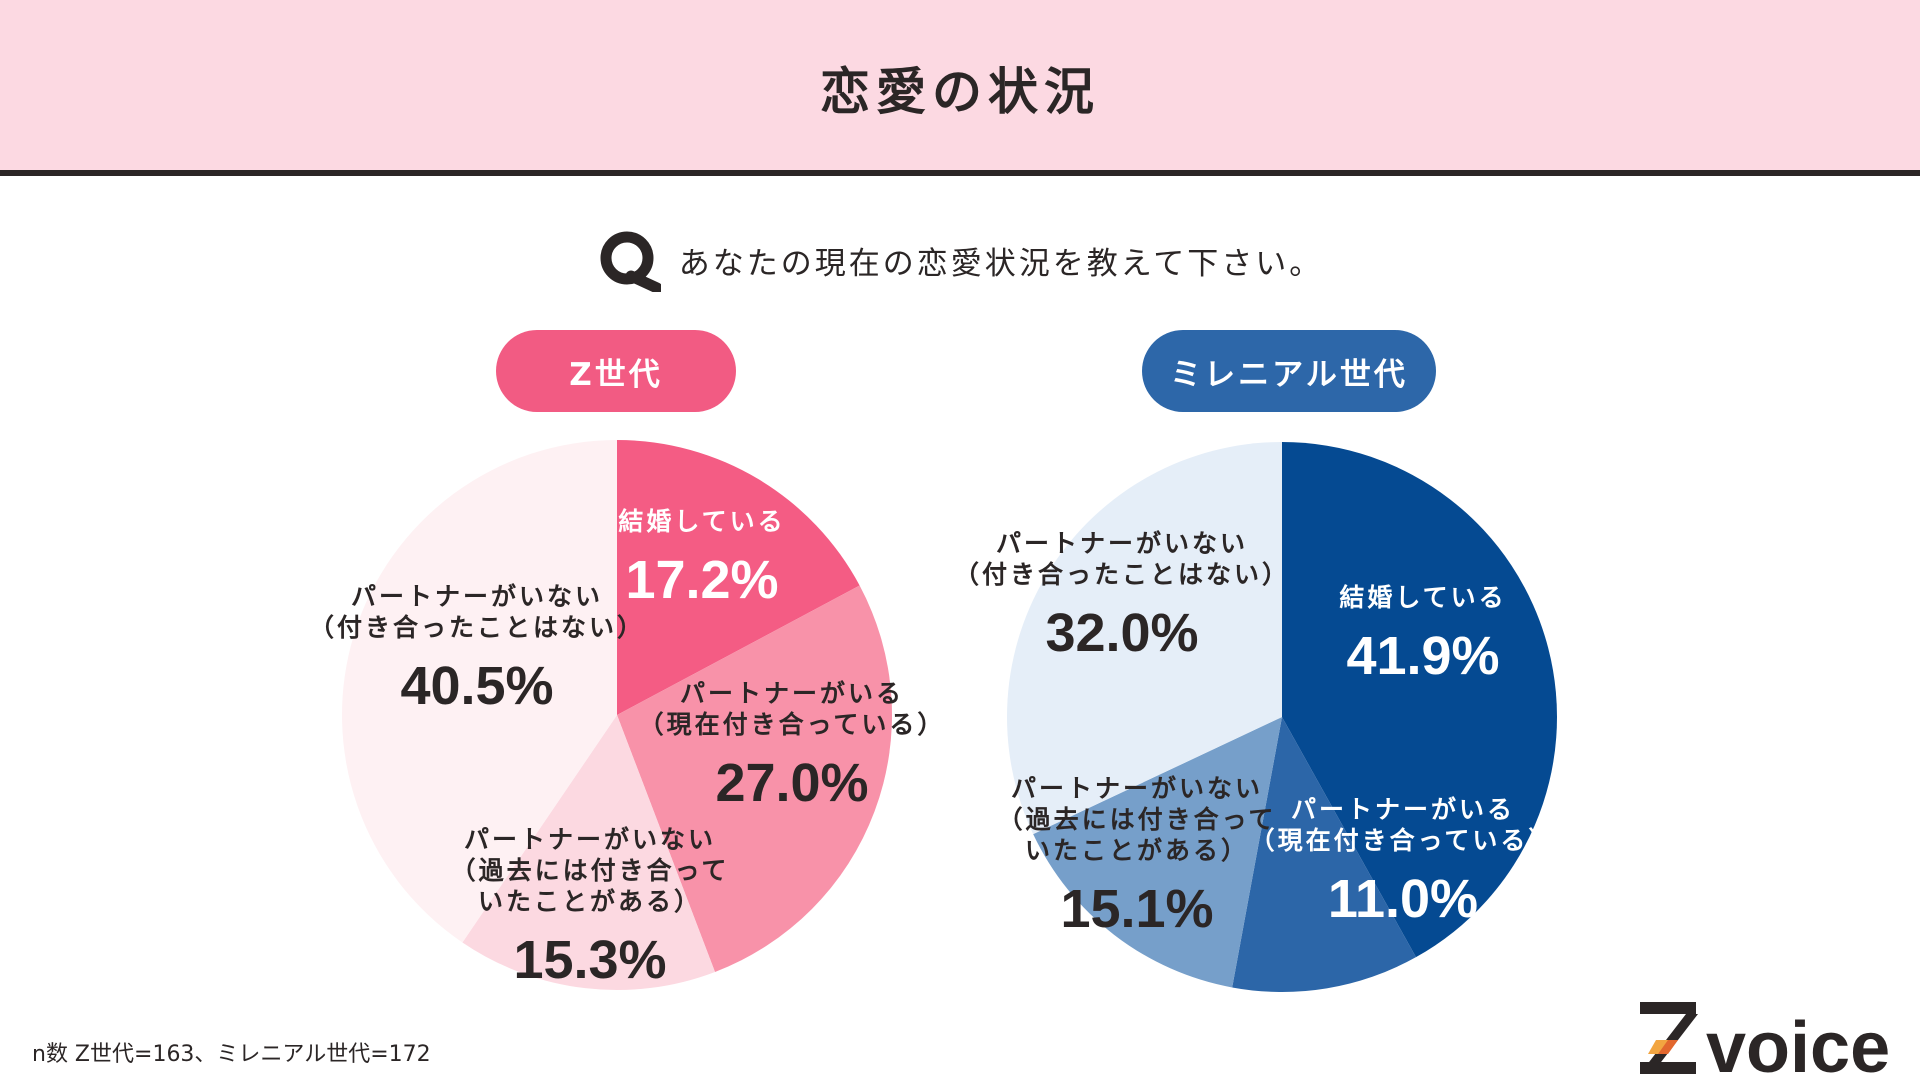  Describe the element at coordinates (960, 173) in the screenshot. I see `header-divider` at that location.